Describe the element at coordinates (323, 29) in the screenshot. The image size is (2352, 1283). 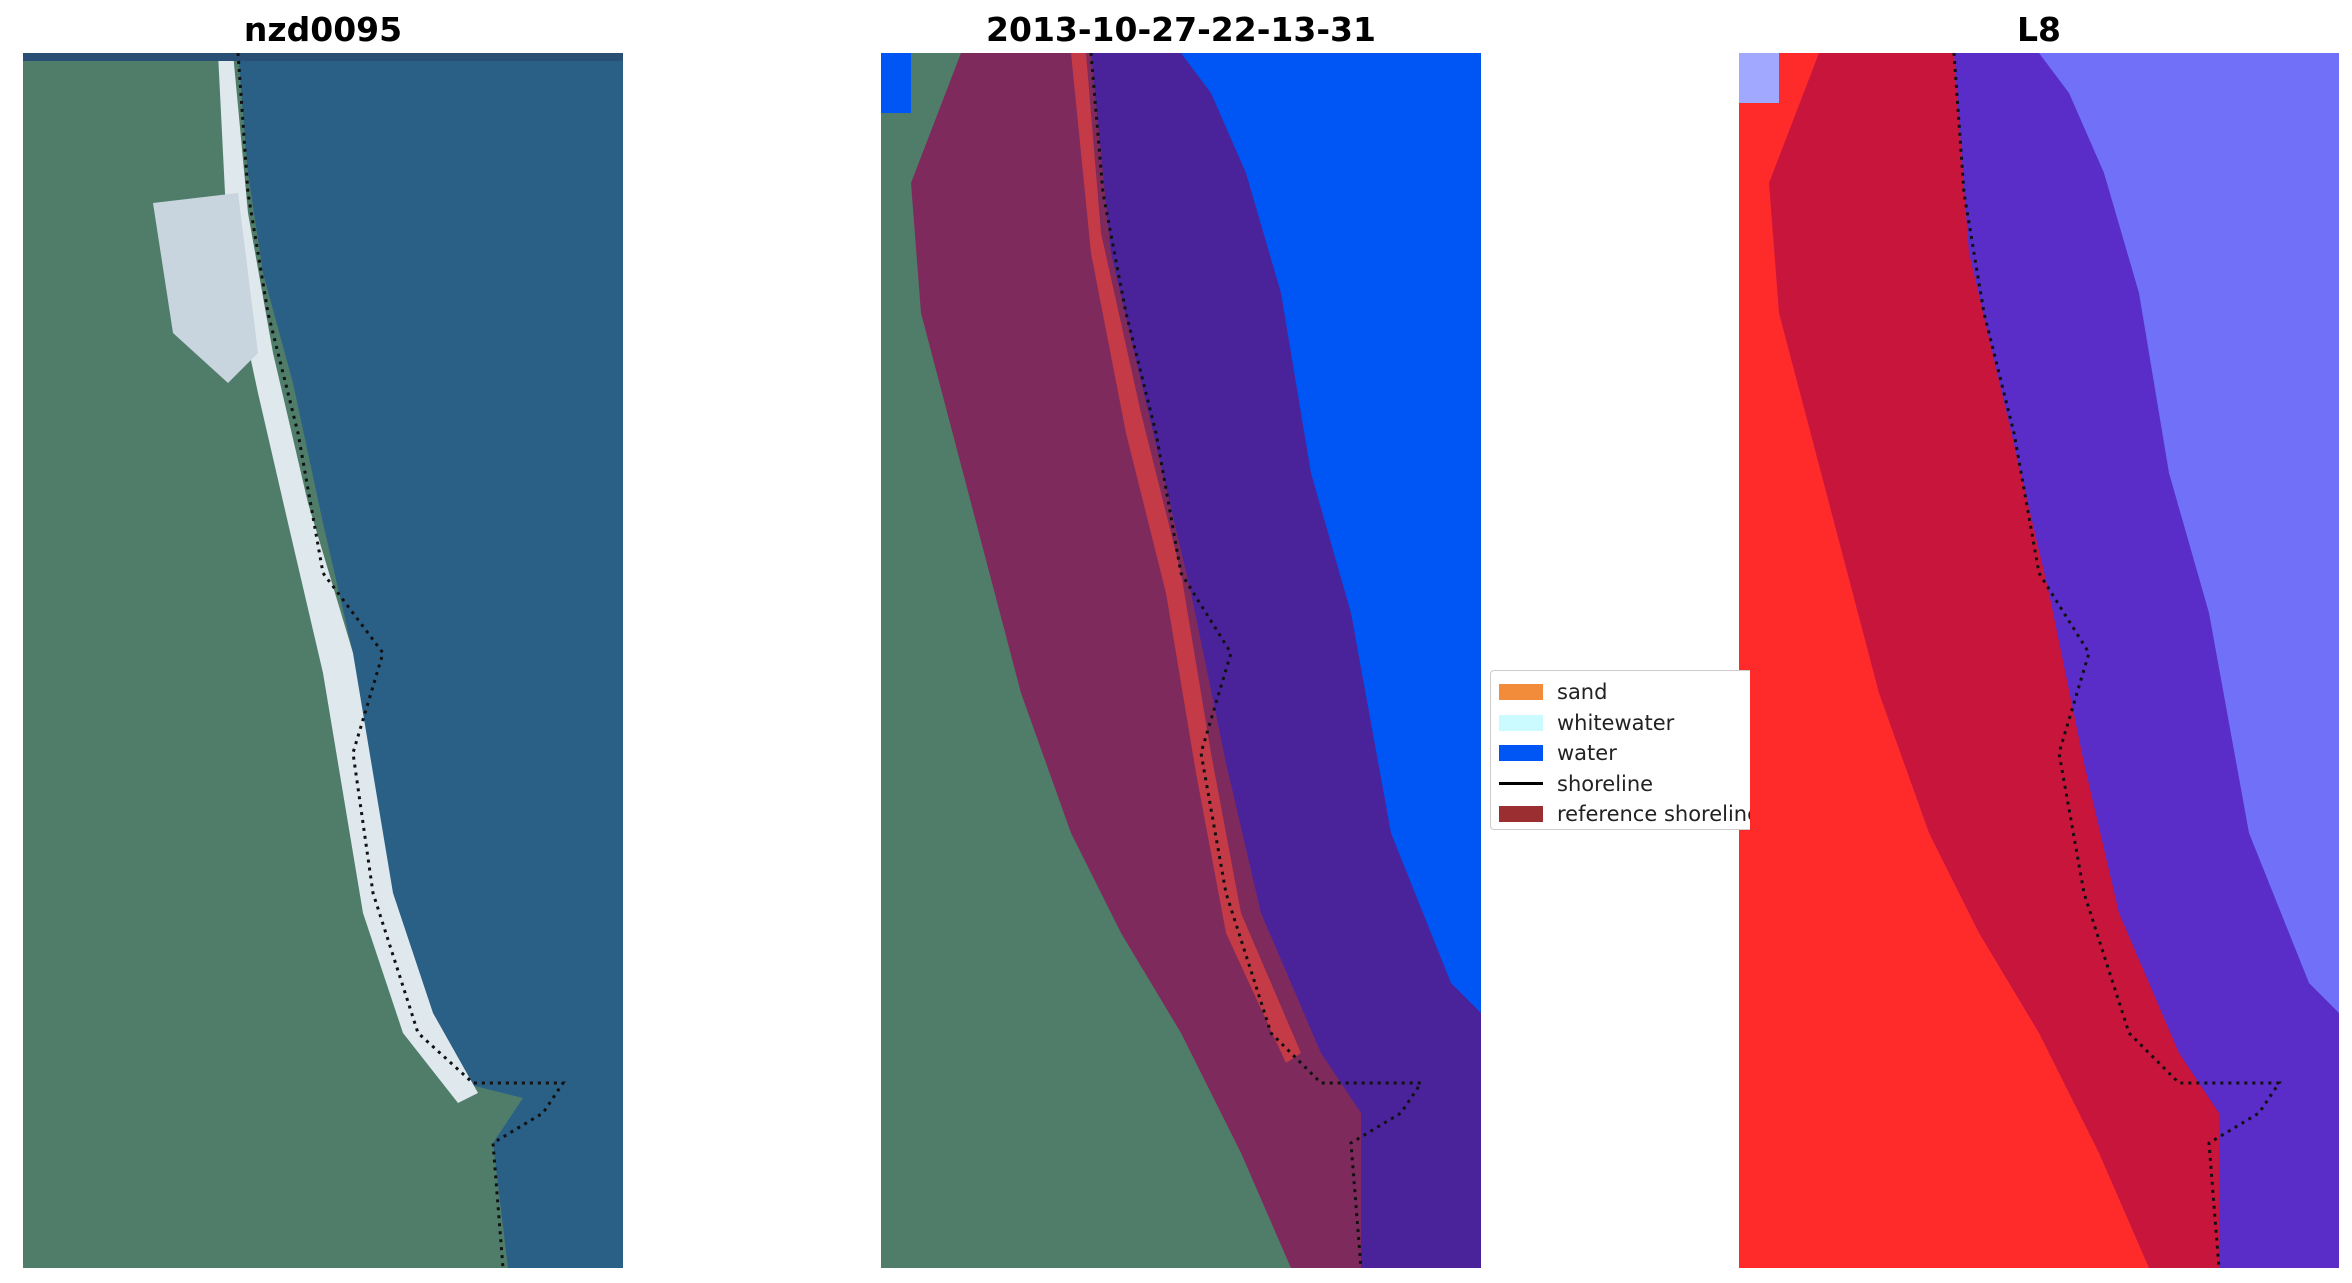
I see `panel-title-rgb: nzd0095` at that location.